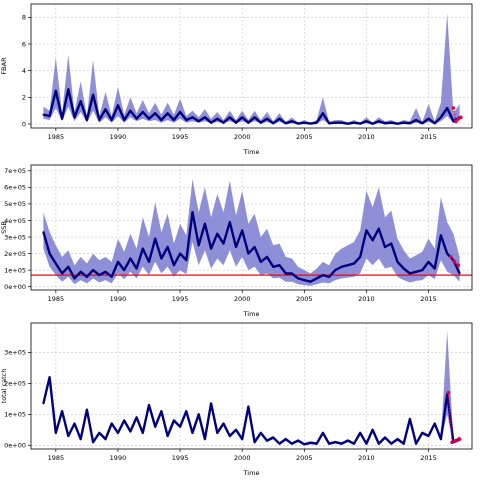 The width and height of the screenshot is (480, 480). Describe the element at coordinates (15, 171) in the screenshot. I see `y-tick-label: 7e+05` at that location.